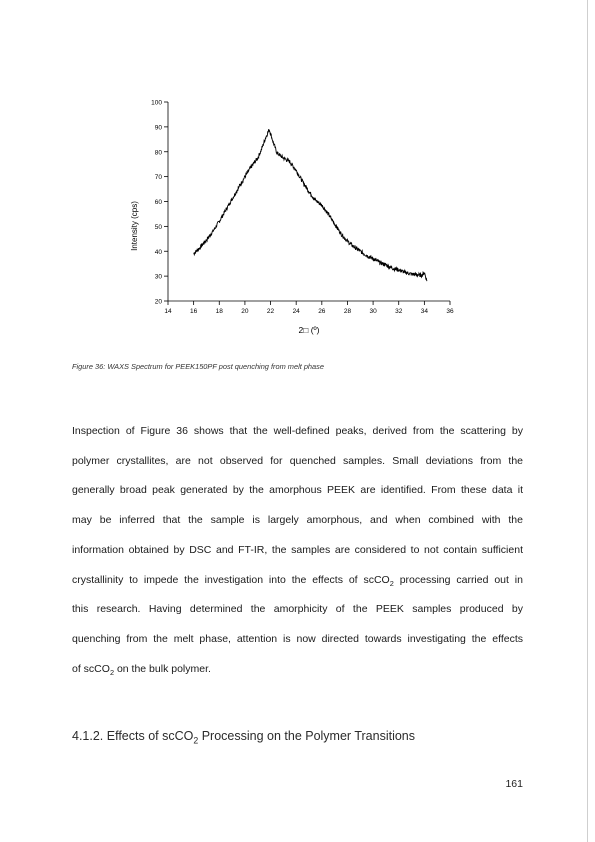  I want to click on text-run: on the bulk polymer., so click(162, 668).